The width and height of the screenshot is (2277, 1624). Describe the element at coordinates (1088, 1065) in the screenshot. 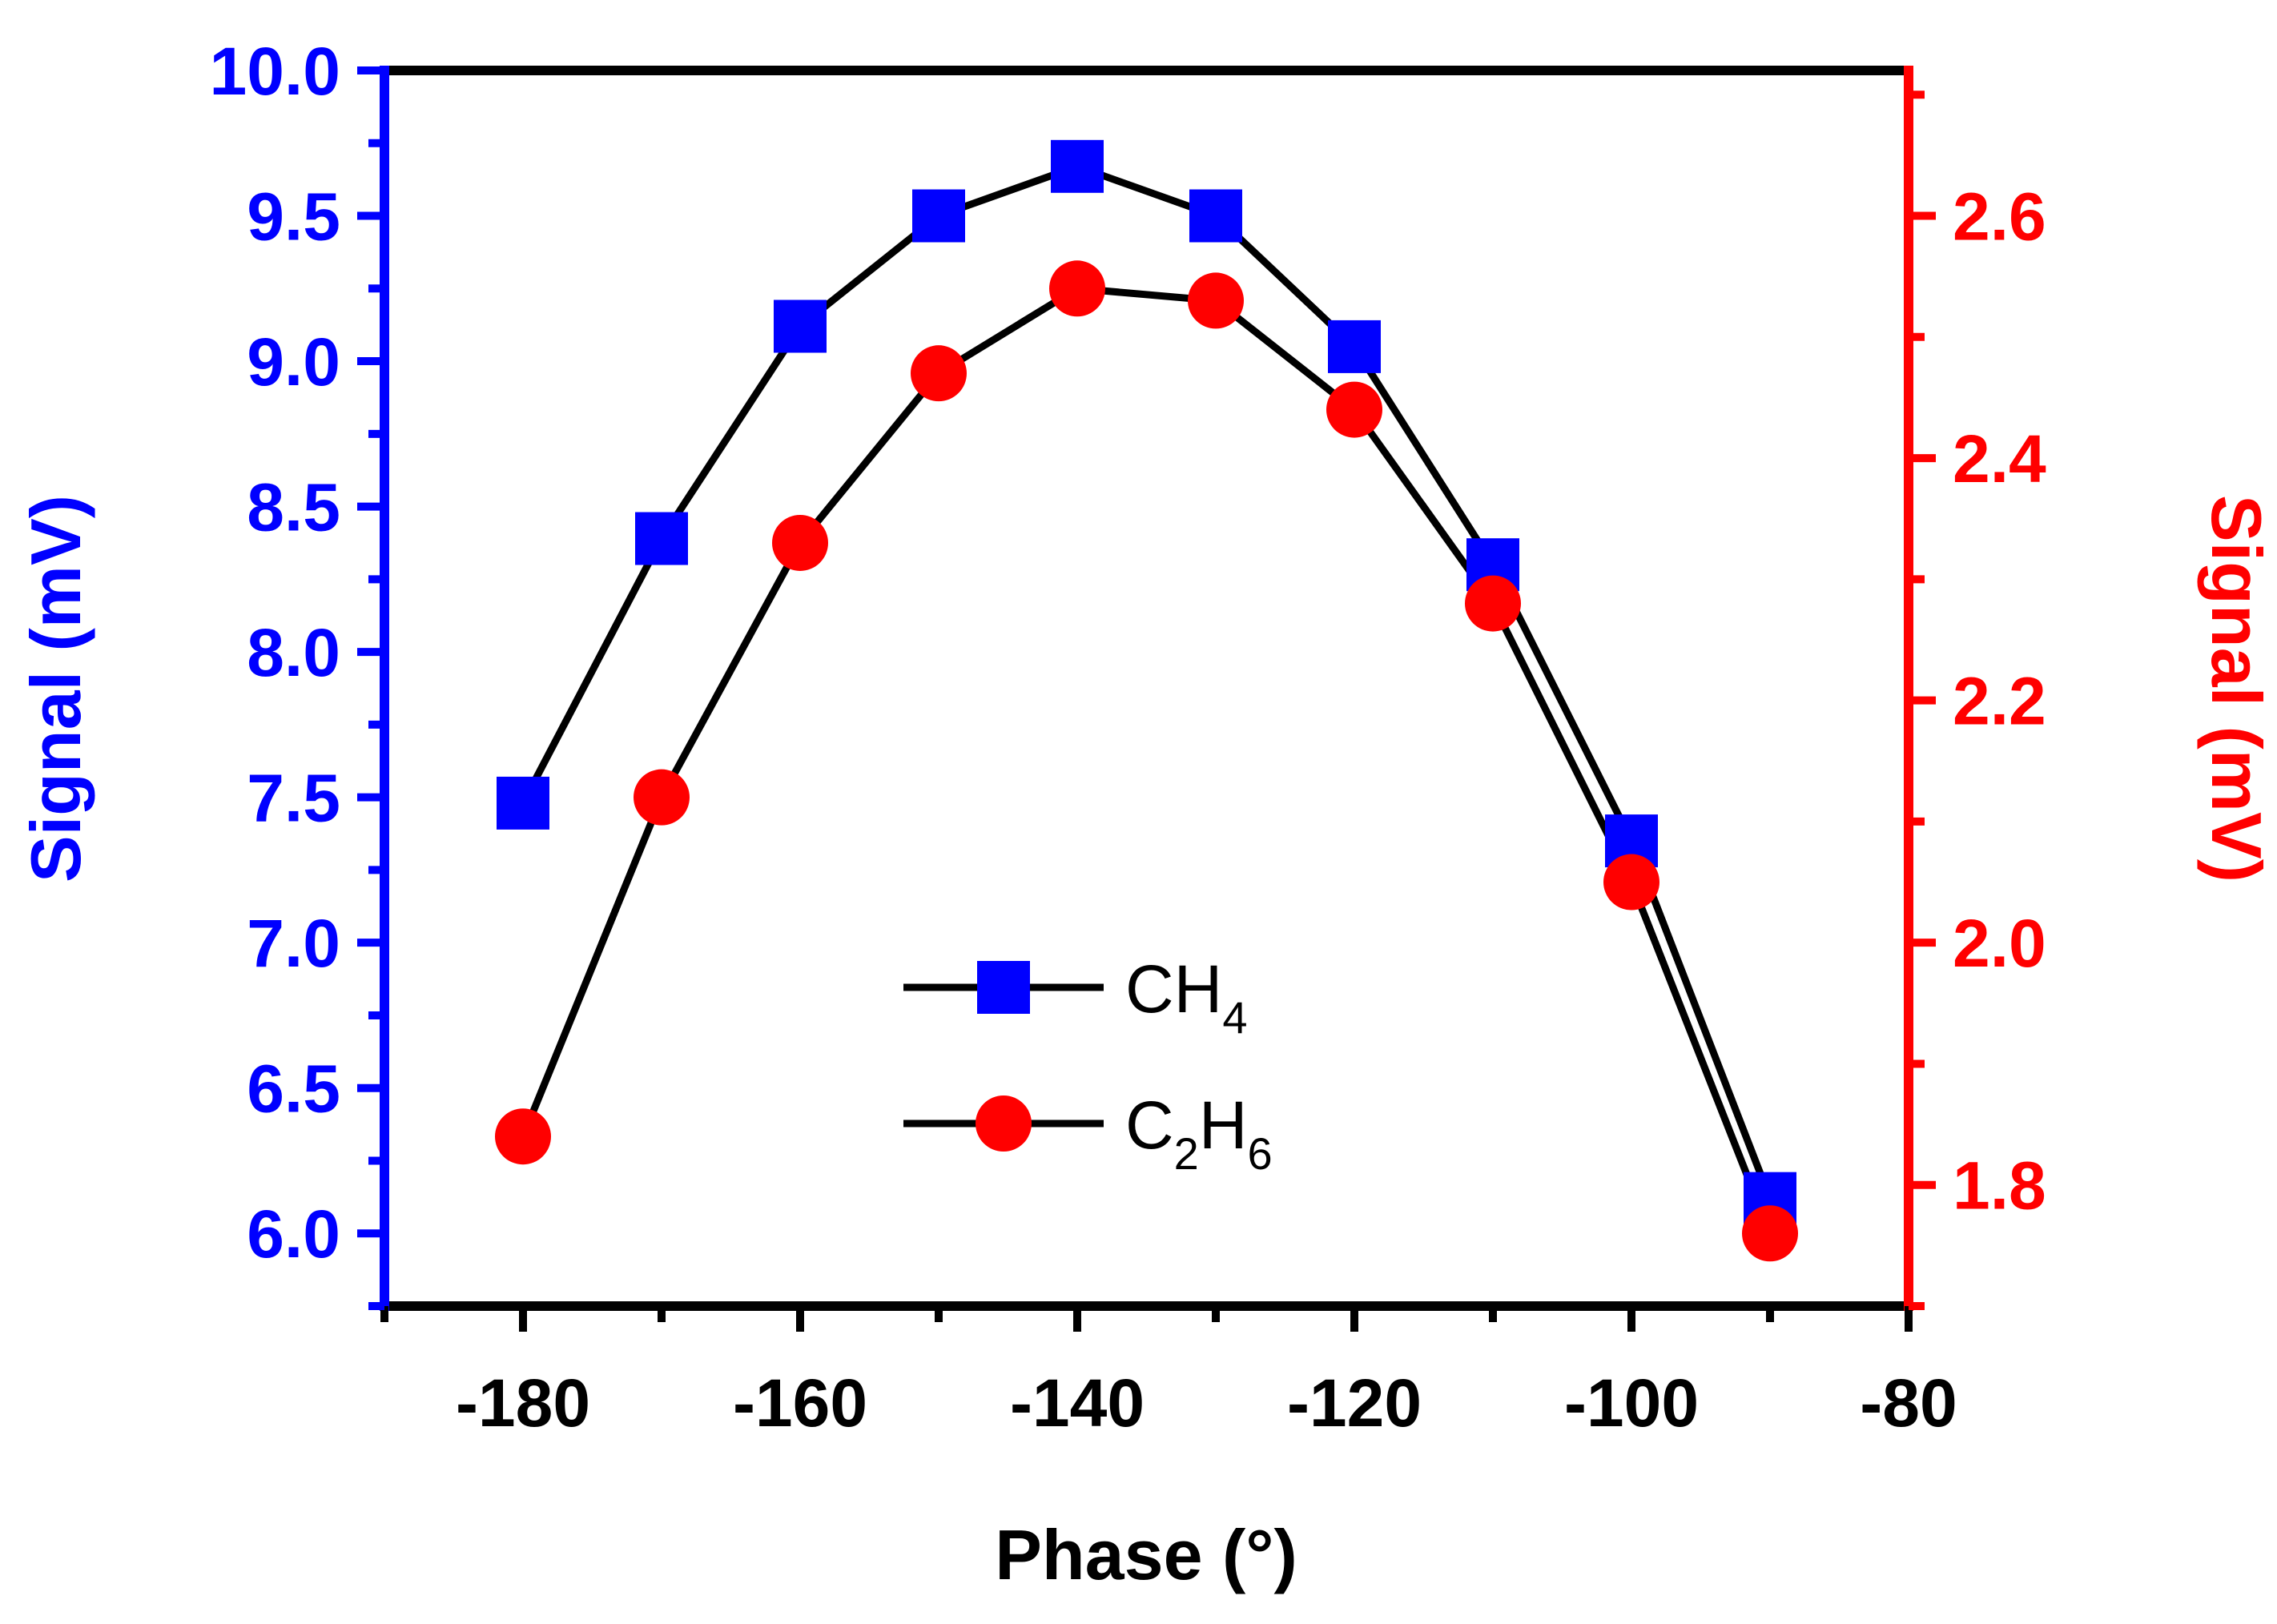

I see `legend: CH4 C2H6` at that location.